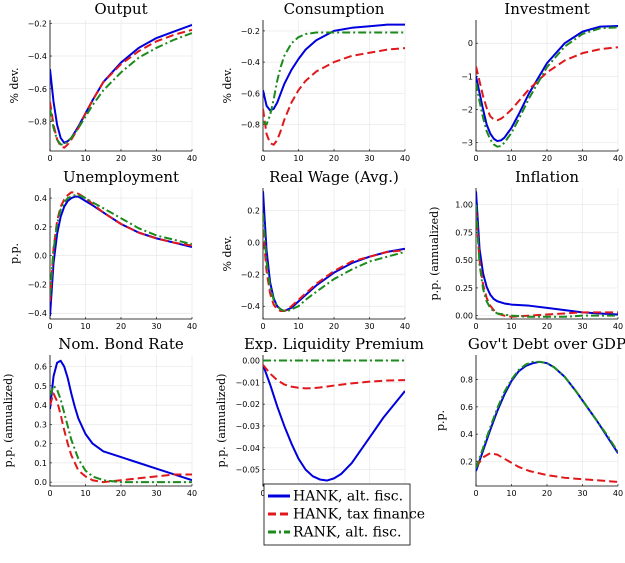 The image size is (625, 563). What do you see at coordinates (467, 76) in the screenshot?
I see `y-tick-label: −1` at bounding box center [467, 76].